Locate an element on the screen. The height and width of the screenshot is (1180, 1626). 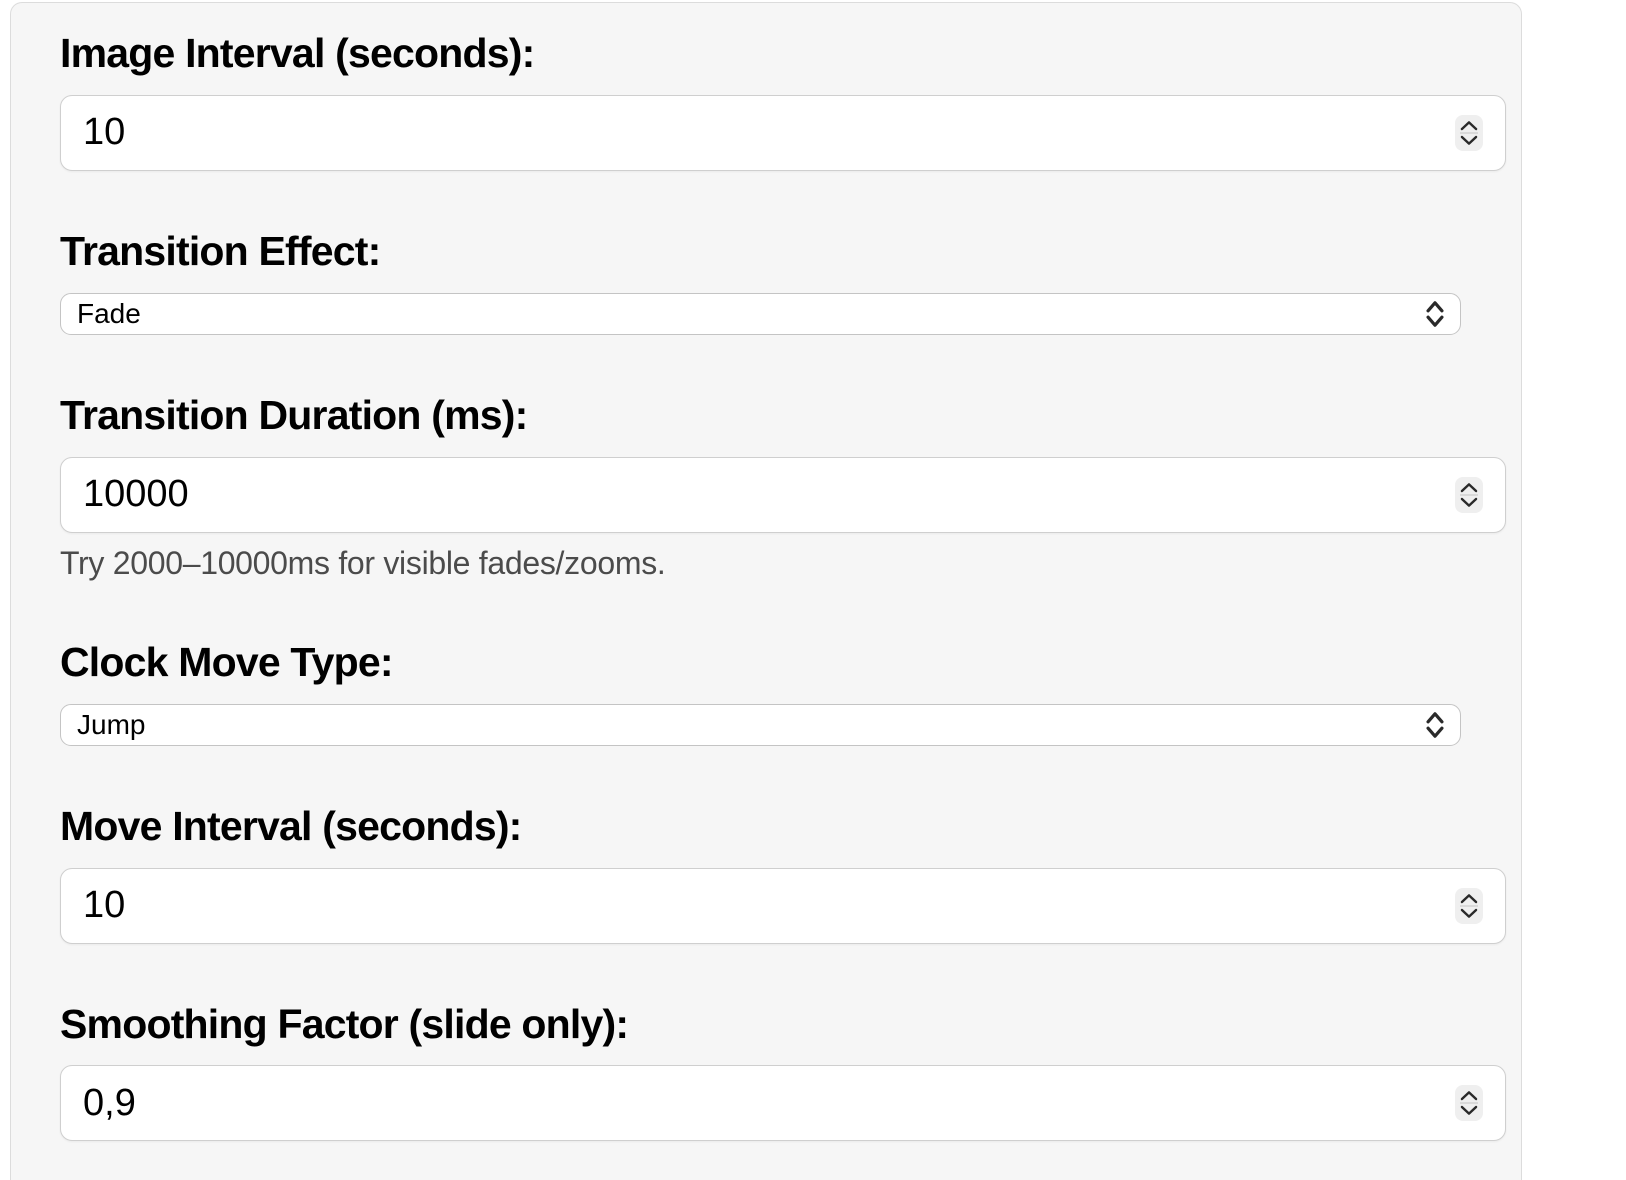
clock-move-type-select: Jump is located at coordinates (760, 724).